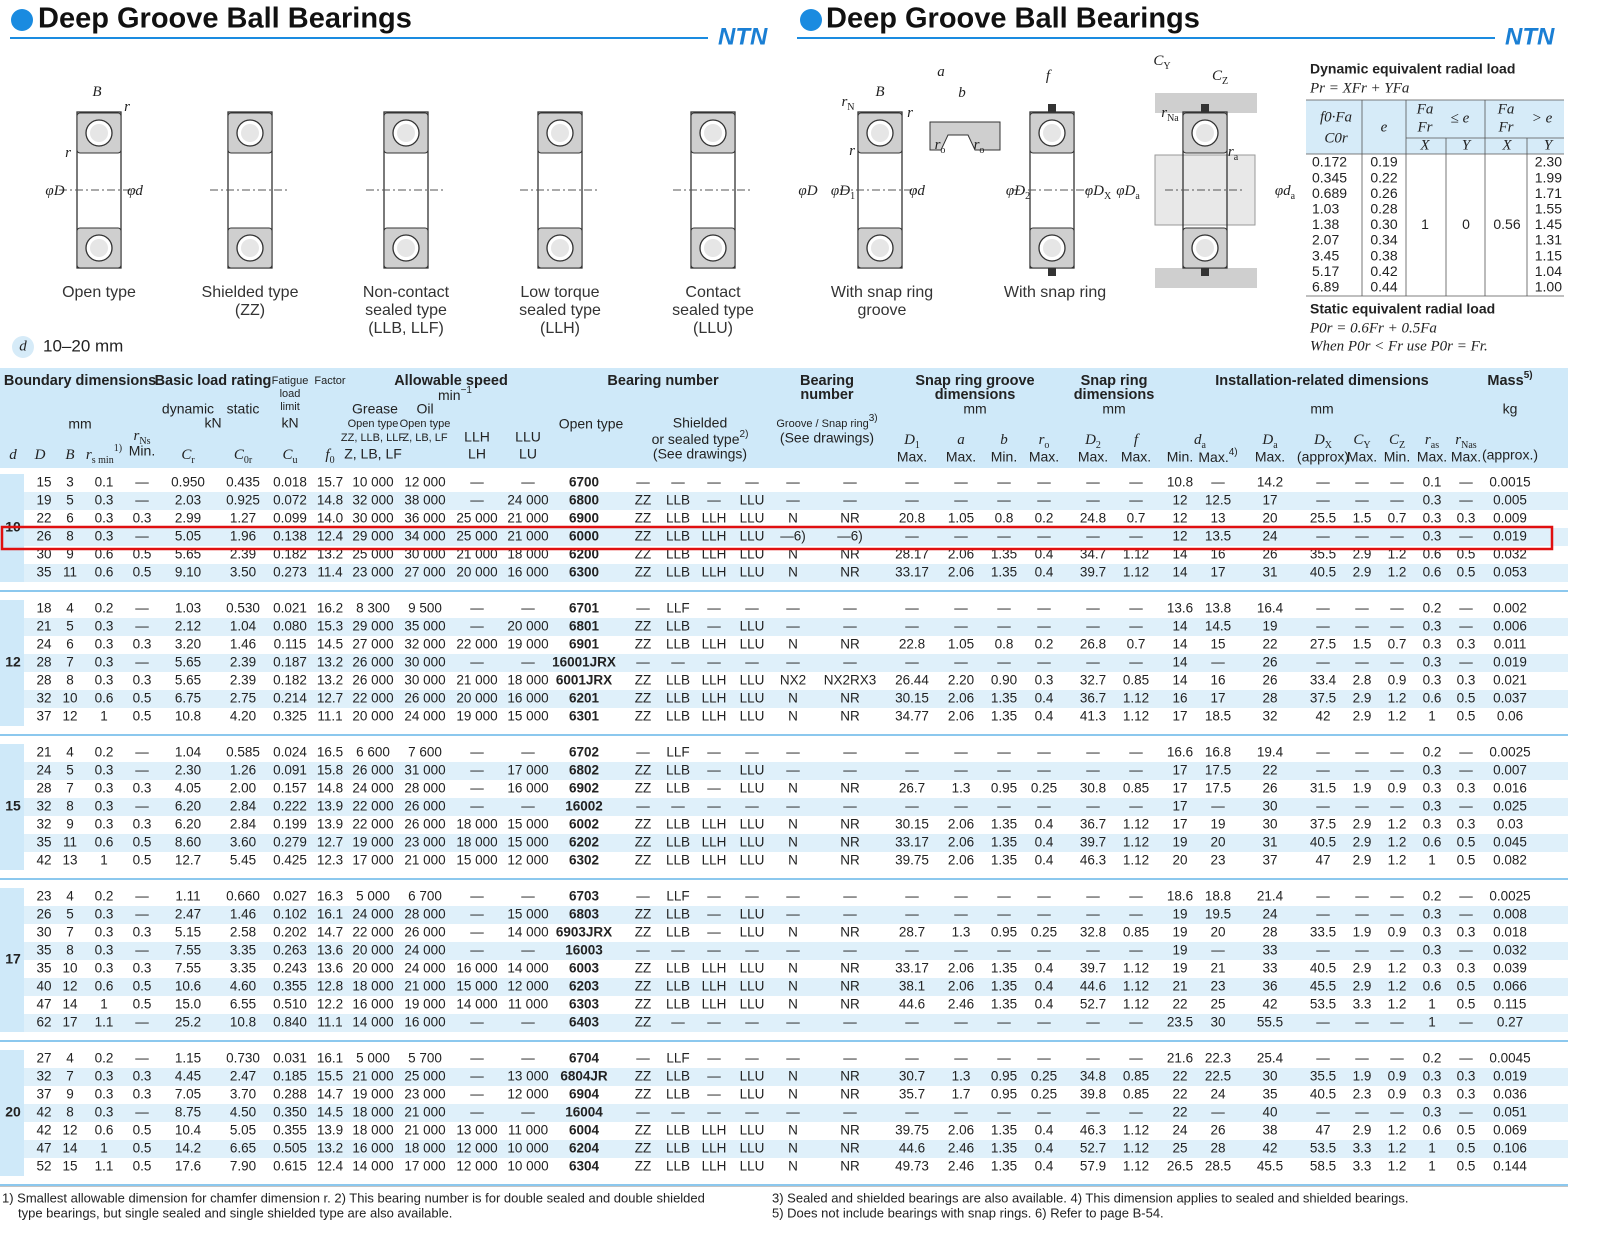 This screenshot has height=1247, width=1600. Describe the element at coordinates (243, 842) in the screenshot. I see `table-cell: 3.60` at that location.